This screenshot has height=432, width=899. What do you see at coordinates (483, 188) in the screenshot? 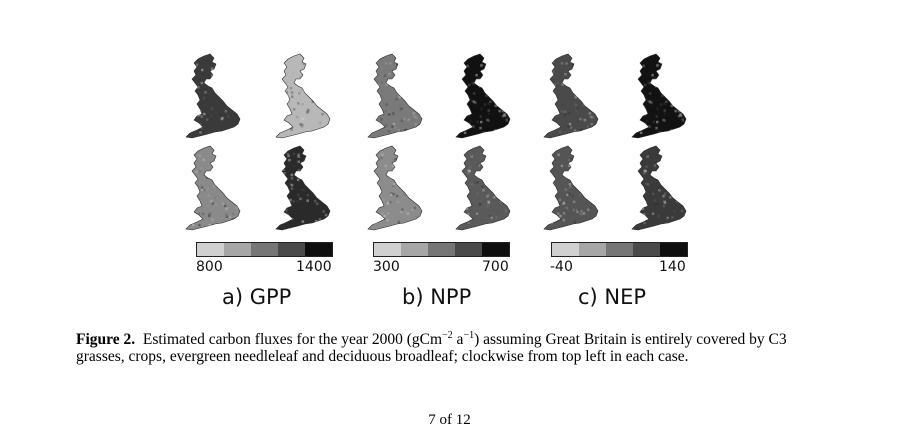
I see `great-britain-shape` at bounding box center [483, 188].